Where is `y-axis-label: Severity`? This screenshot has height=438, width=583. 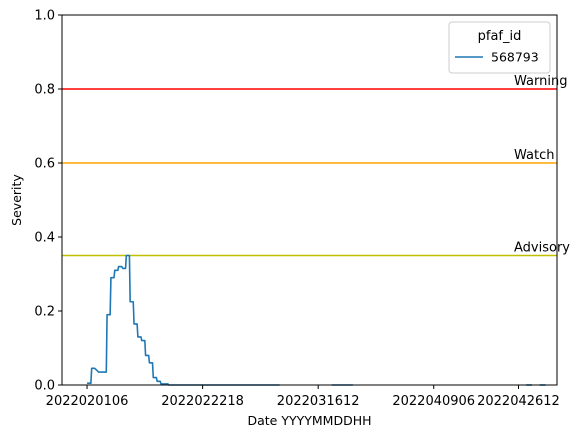 y-axis-label: Severity is located at coordinates (16, 200).